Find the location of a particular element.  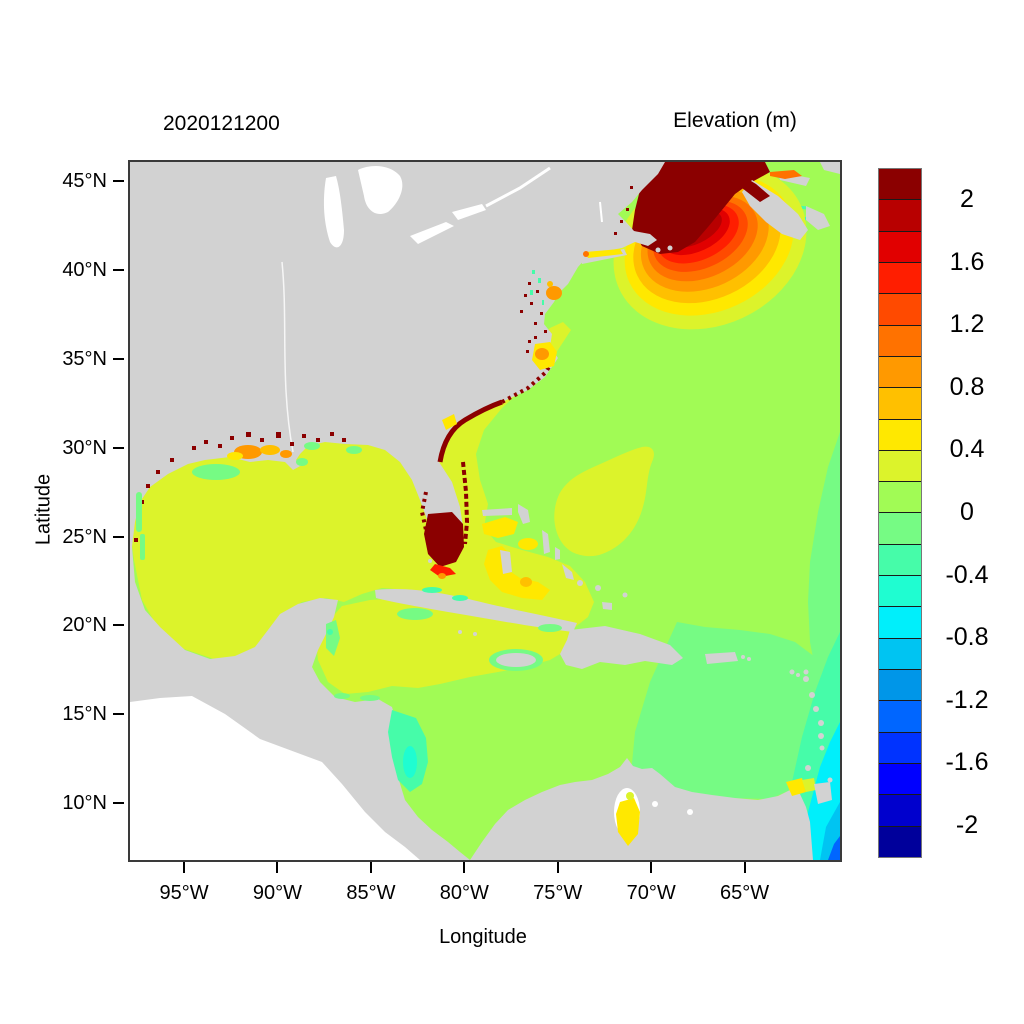

map-feature-southeast-coast-flooding is located at coordinates (496, 410).